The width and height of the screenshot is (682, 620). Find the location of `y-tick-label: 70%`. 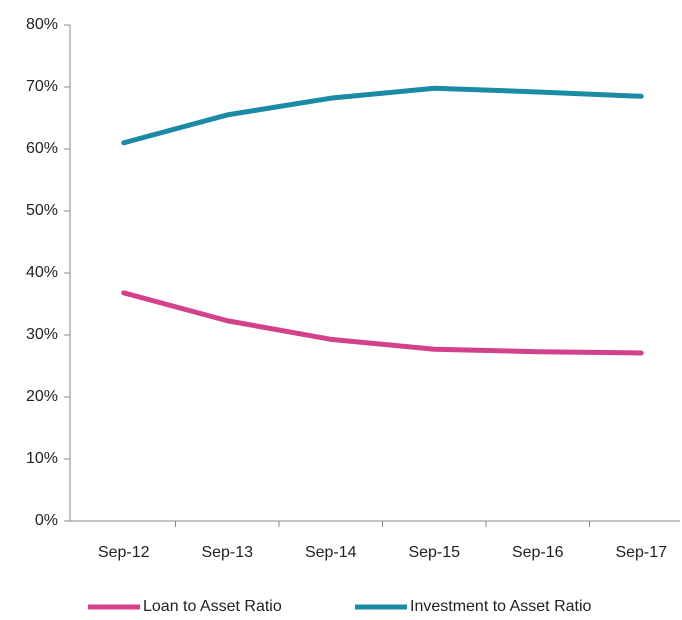

y-tick-label: 70% is located at coordinates (42, 86).